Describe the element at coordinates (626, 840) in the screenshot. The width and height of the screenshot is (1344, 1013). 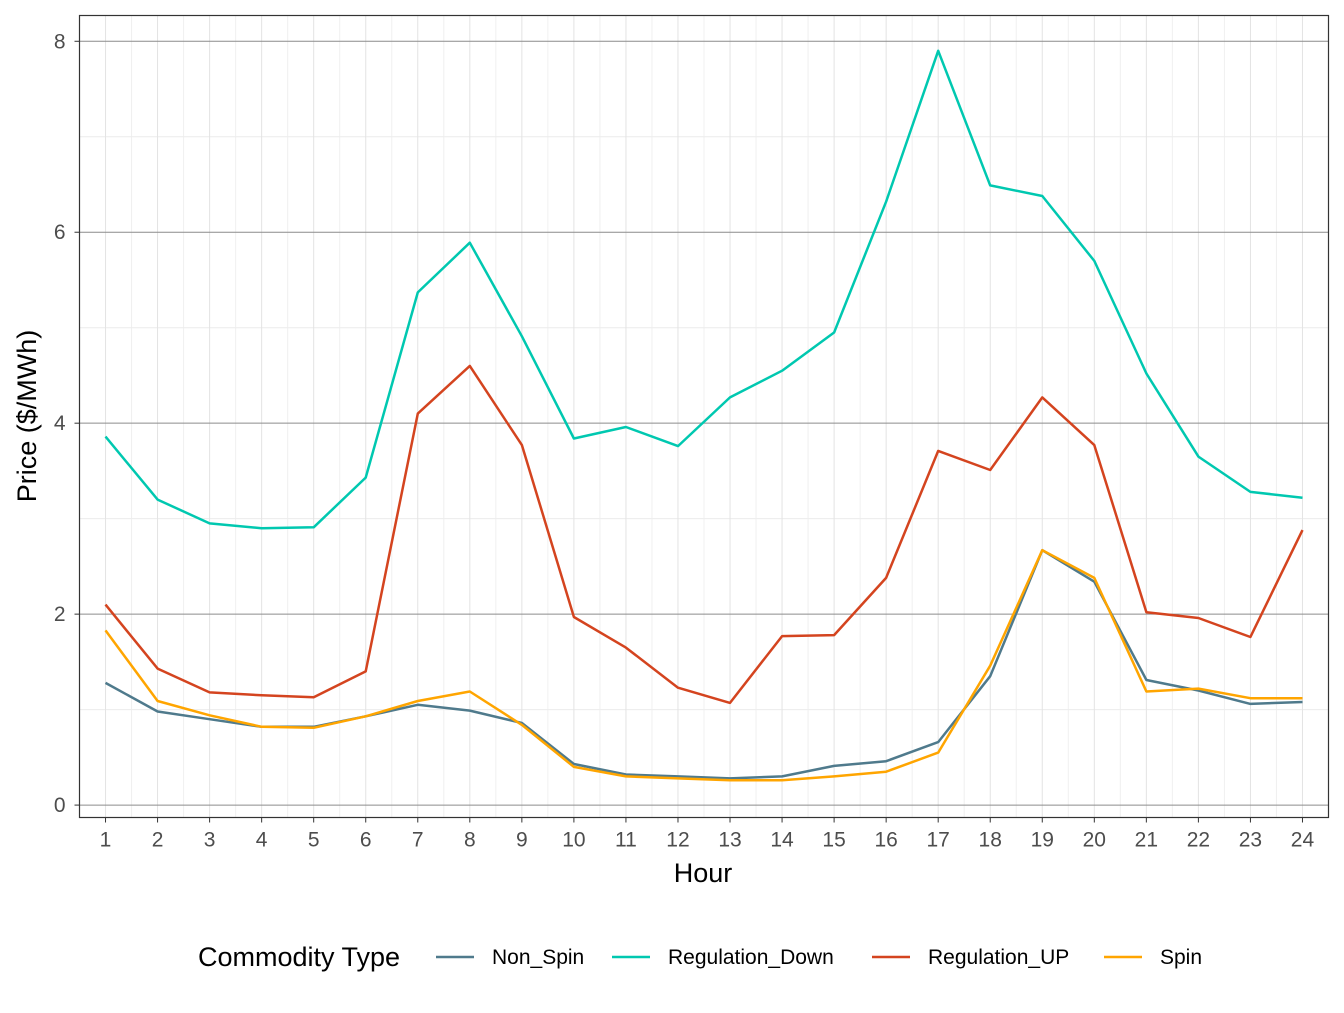
I see `x-tick-label: 11` at that location.